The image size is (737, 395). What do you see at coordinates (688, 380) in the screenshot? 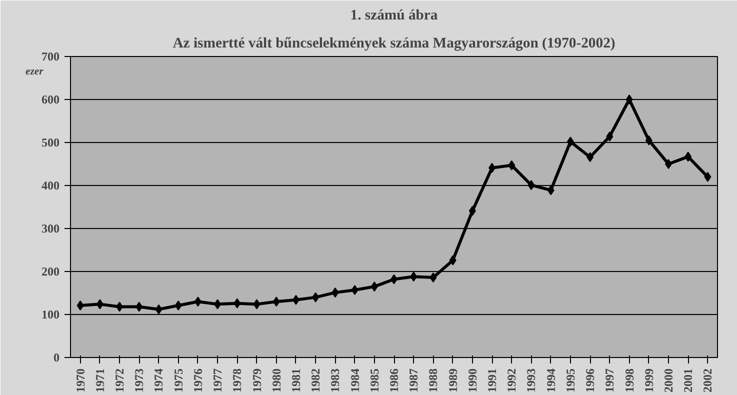
I see `x-tick-label: 2001` at bounding box center [688, 380].